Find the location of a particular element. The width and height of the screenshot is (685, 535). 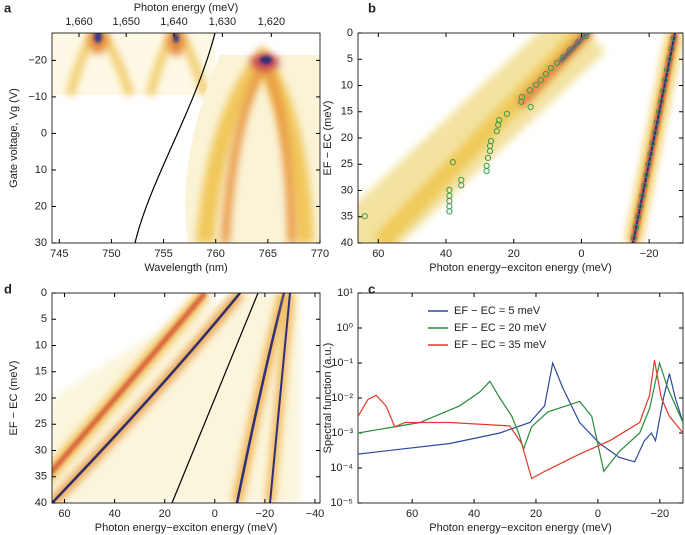

y-tick-label: 10¹ is located at coordinates (345, 293).